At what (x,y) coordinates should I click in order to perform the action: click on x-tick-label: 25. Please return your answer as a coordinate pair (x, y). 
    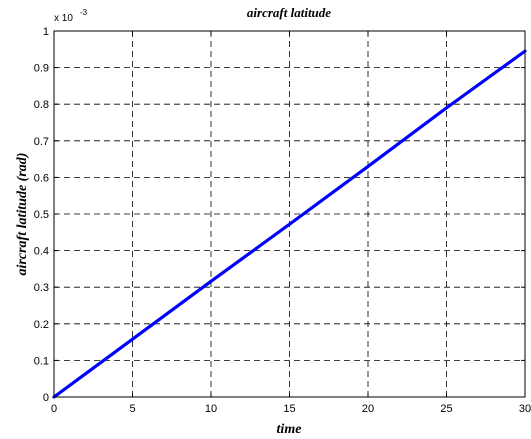
    Looking at the image, I should click on (446, 409).